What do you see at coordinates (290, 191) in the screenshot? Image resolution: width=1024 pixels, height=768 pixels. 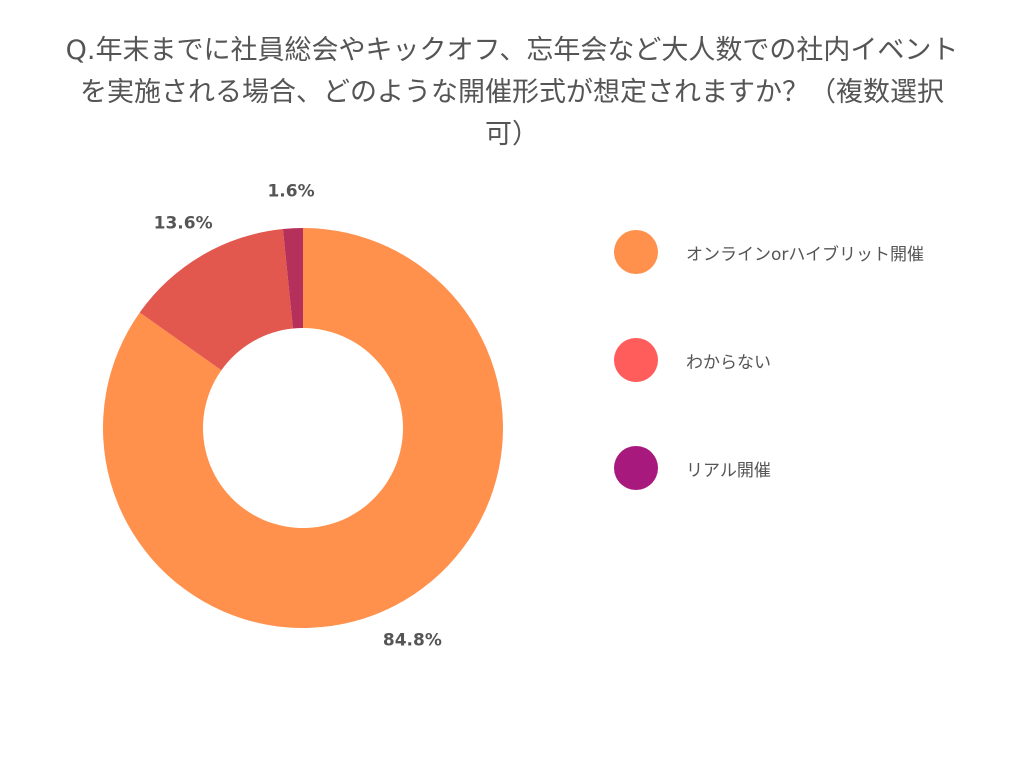 I see `data-label-in-person: 1.6%` at bounding box center [290, 191].